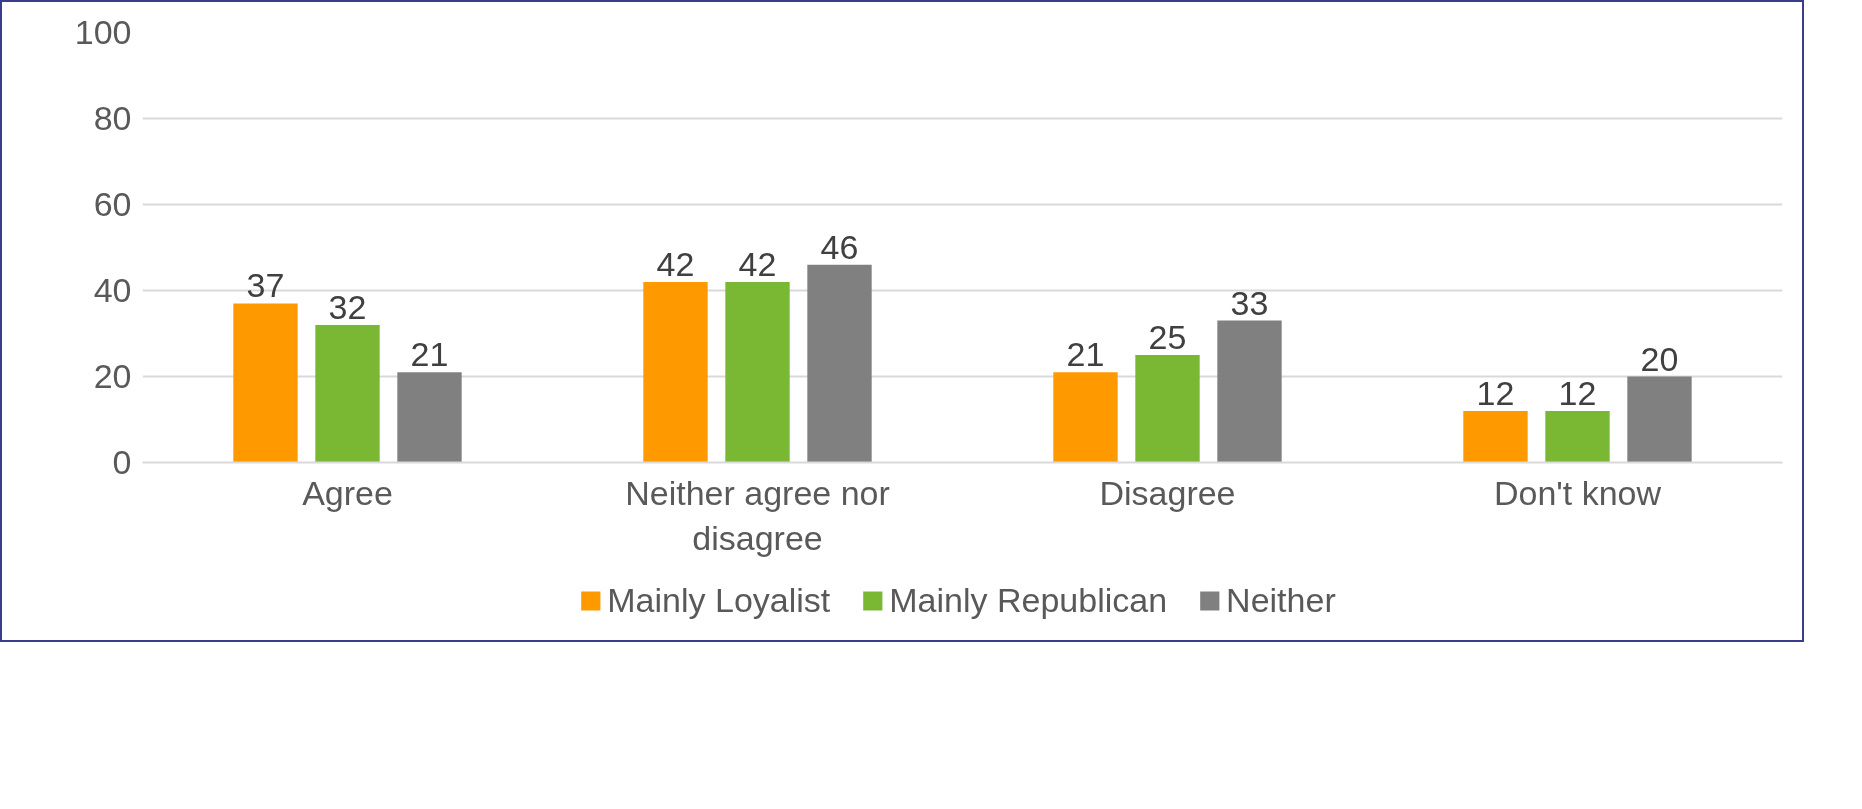  What do you see at coordinates (1577, 492) in the screenshot?
I see `x-tick-label: Don't know` at bounding box center [1577, 492].